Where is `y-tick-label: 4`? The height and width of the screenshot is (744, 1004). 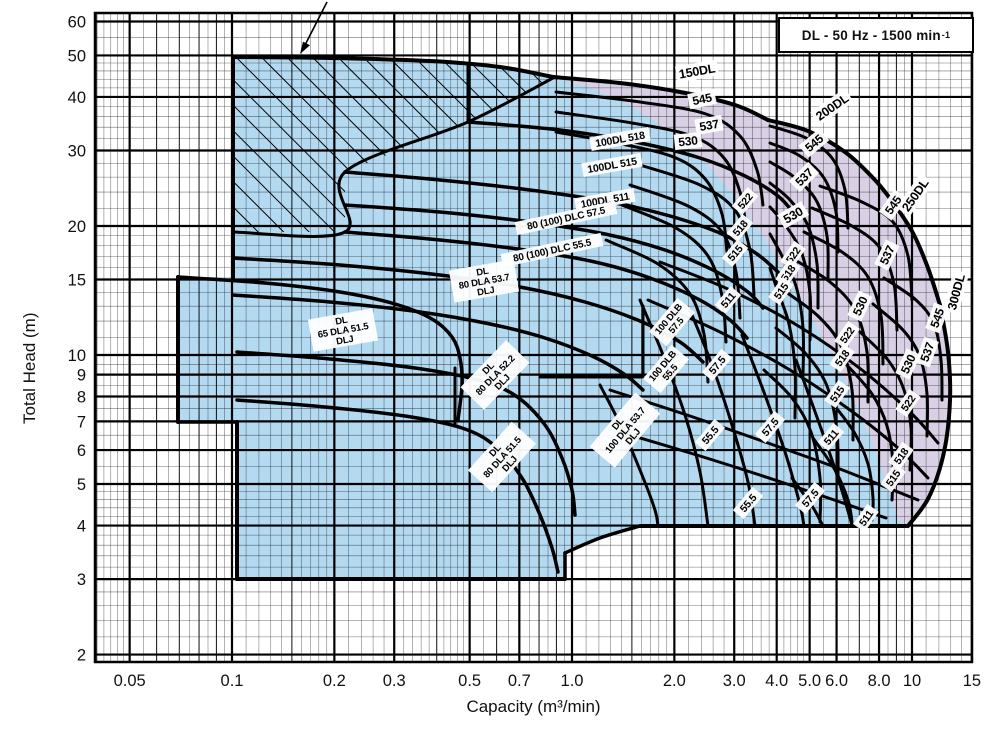
y-tick-label: 4 is located at coordinates (81, 527).